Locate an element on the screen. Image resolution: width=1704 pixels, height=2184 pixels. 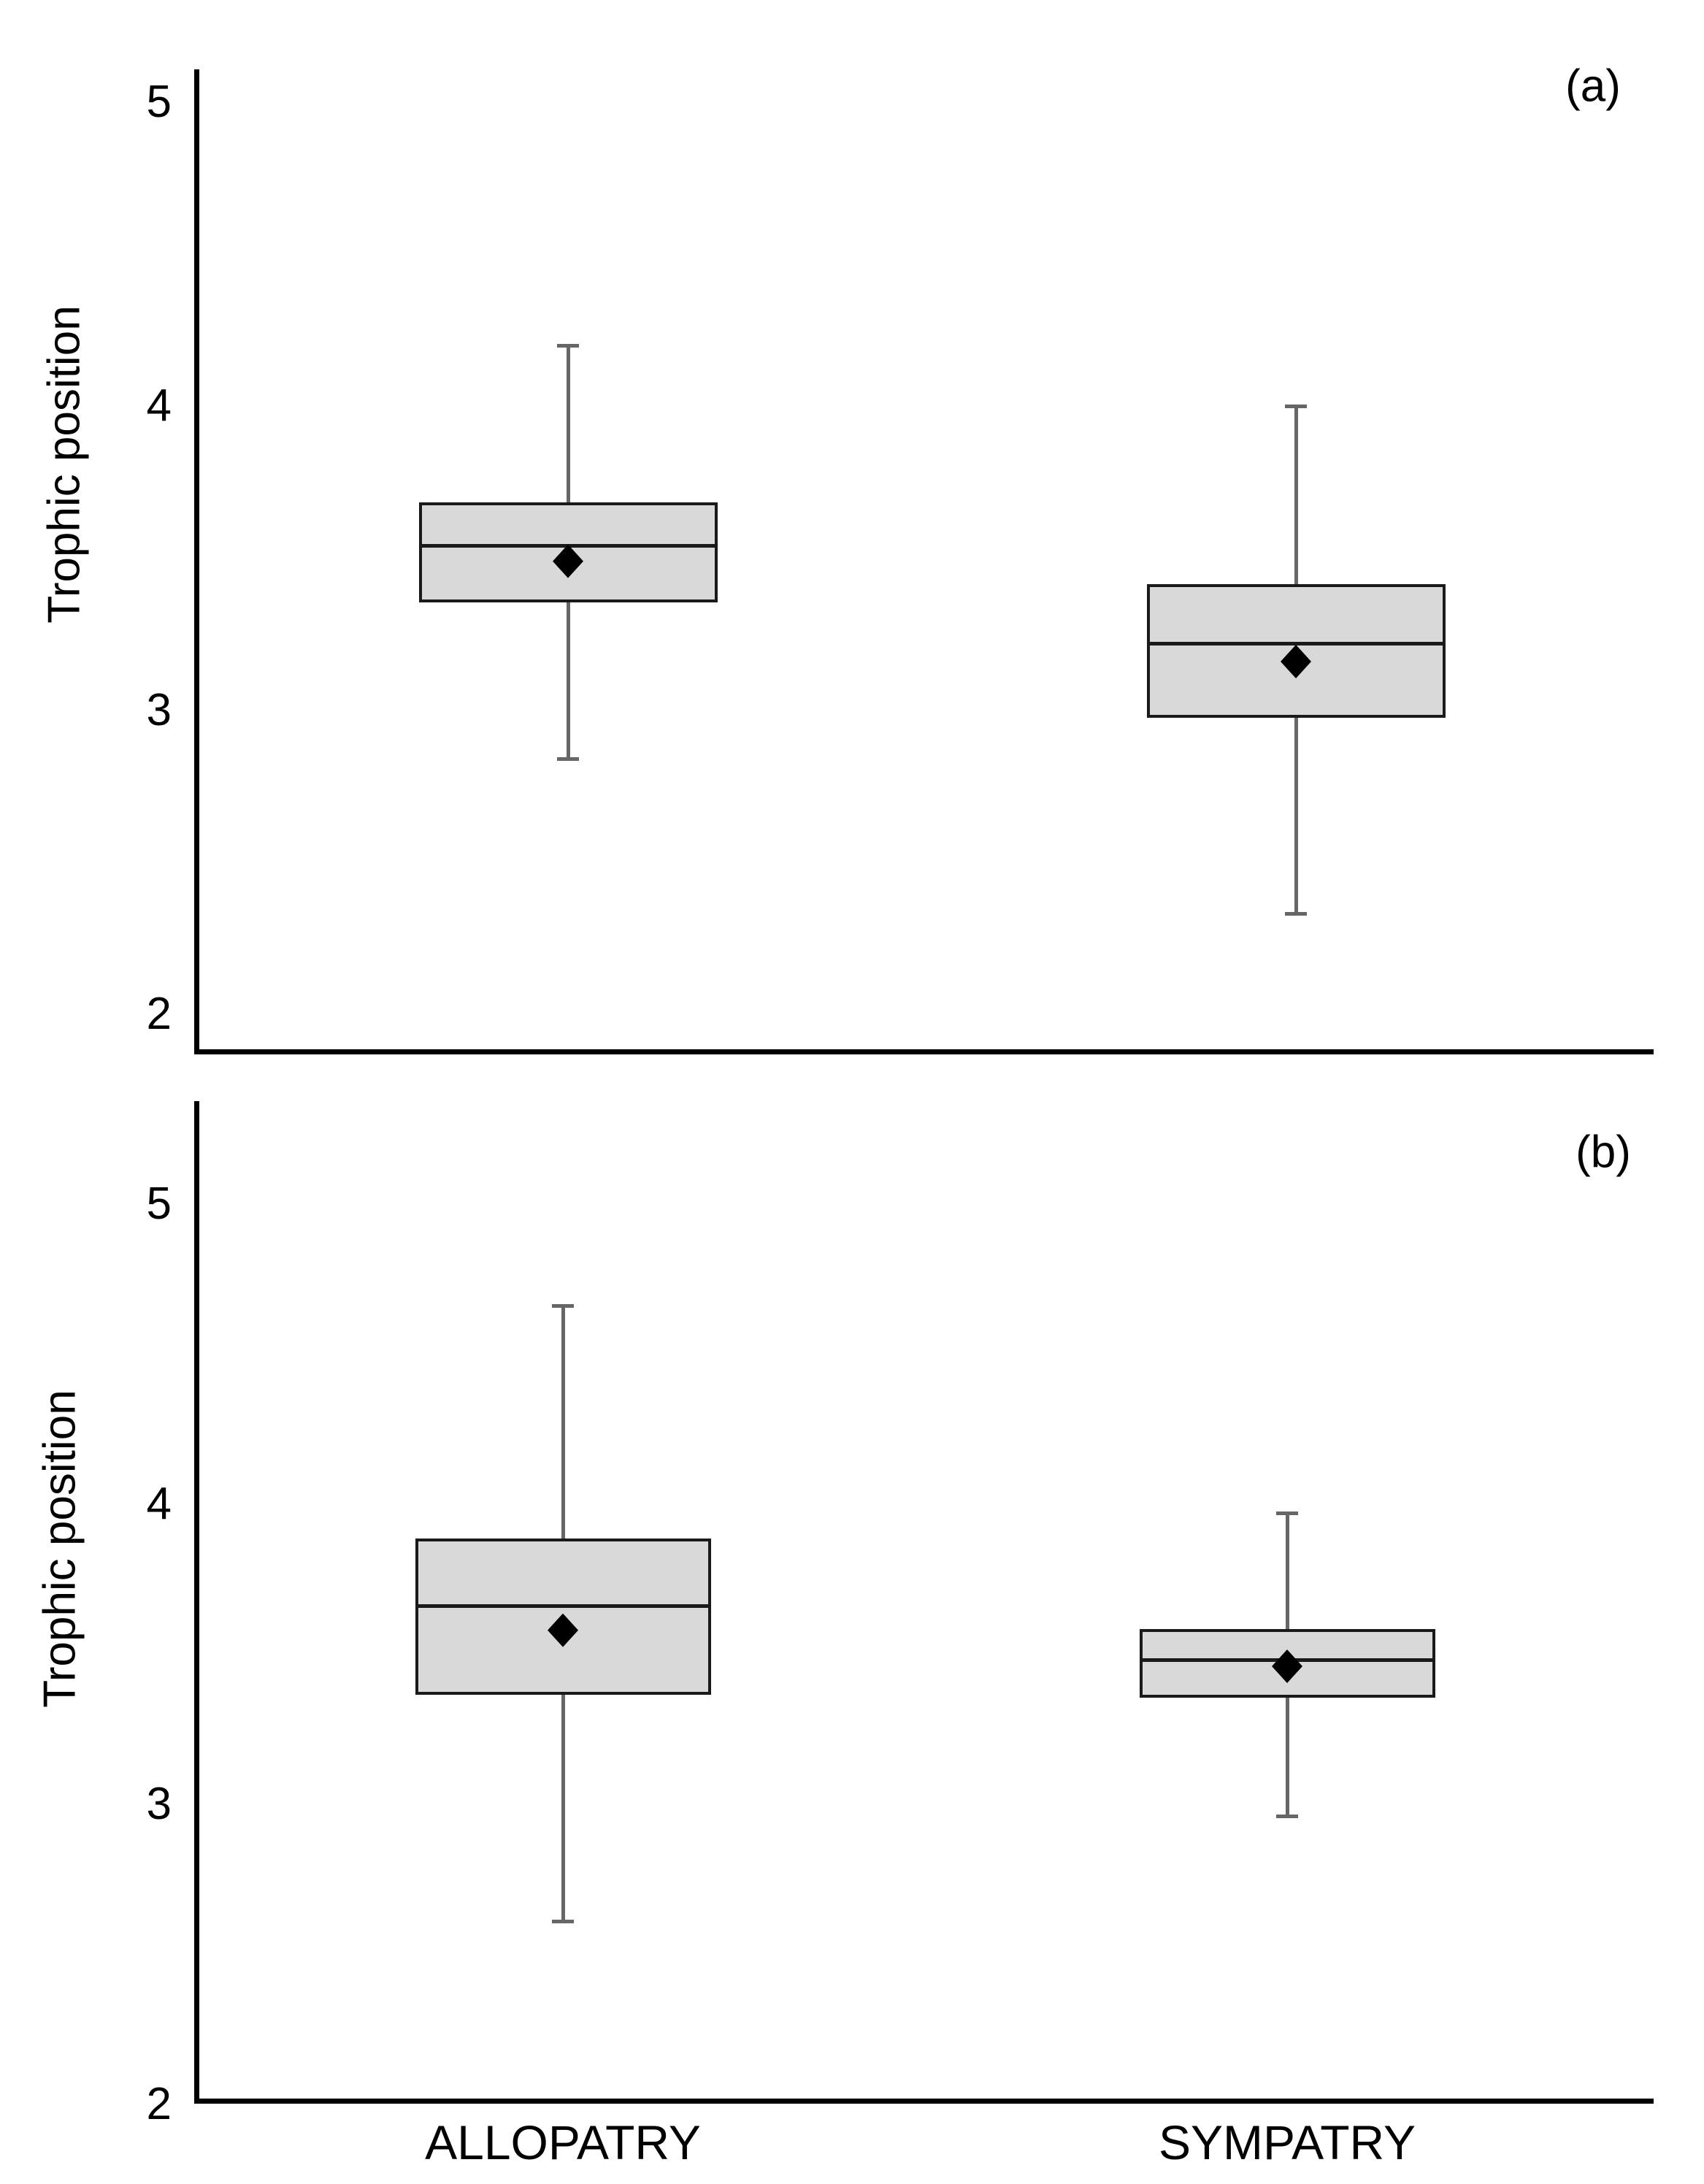
y-tick-label-b-2: 2 is located at coordinates (159, 2104).